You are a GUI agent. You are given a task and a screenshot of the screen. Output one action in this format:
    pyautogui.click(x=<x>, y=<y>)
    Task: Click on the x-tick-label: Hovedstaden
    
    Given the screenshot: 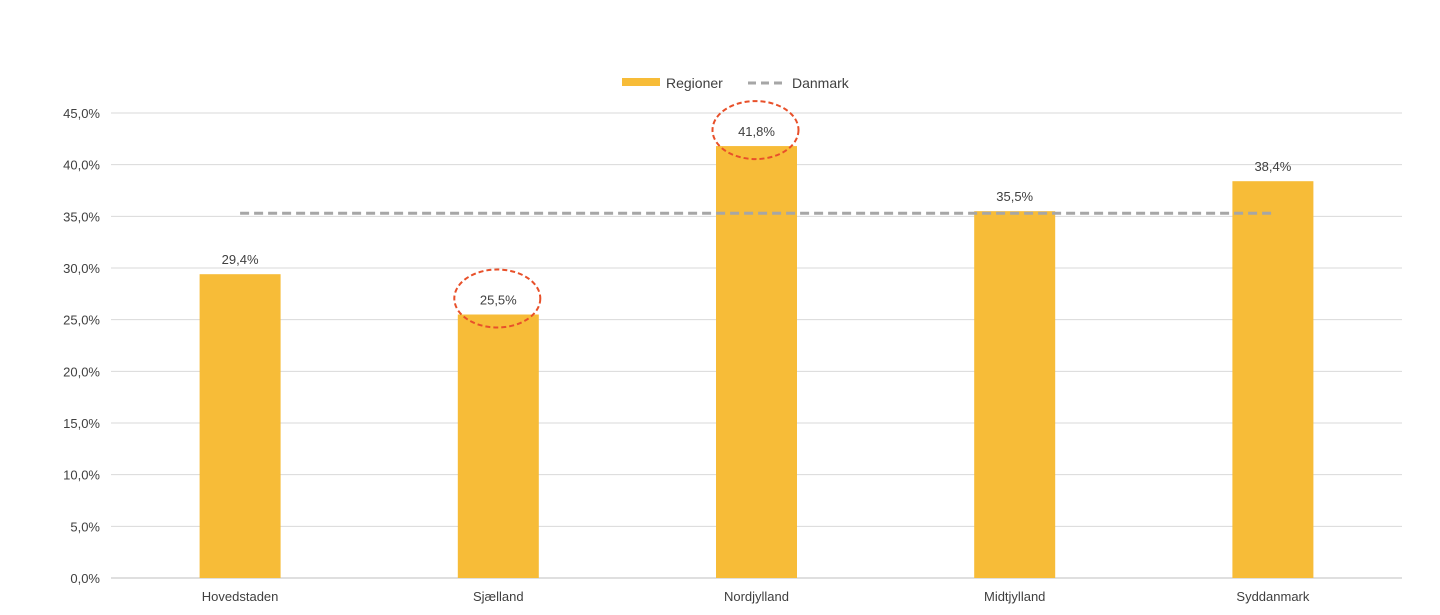 What is the action you would take?
    pyautogui.click(x=240, y=596)
    